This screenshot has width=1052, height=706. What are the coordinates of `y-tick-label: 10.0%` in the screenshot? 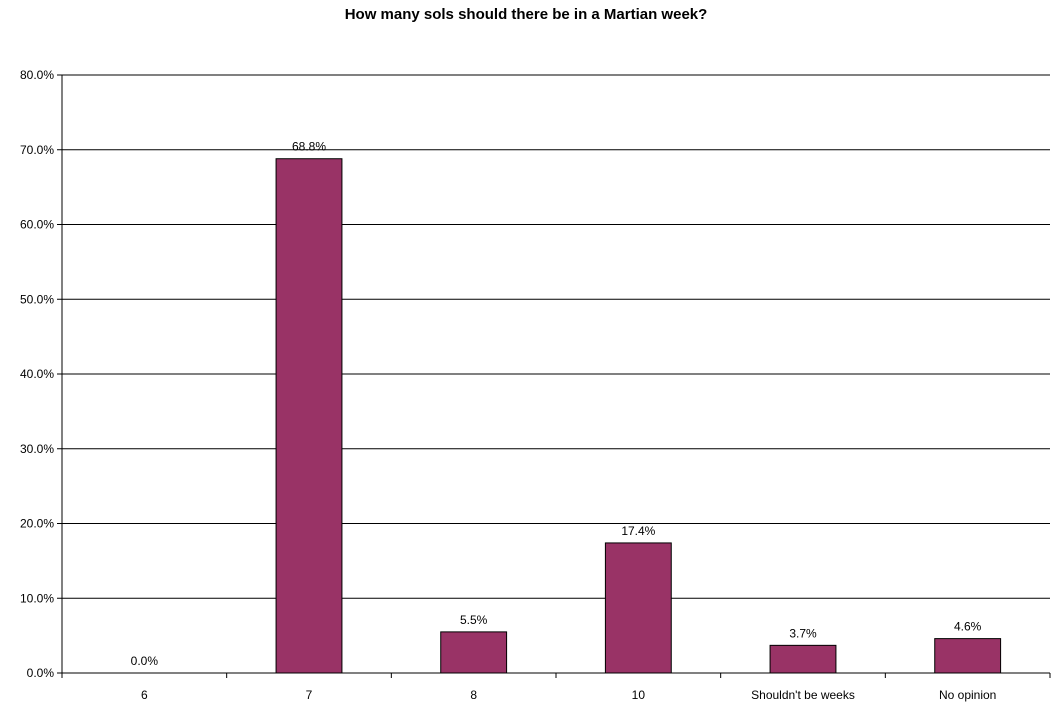 It's located at (37, 598).